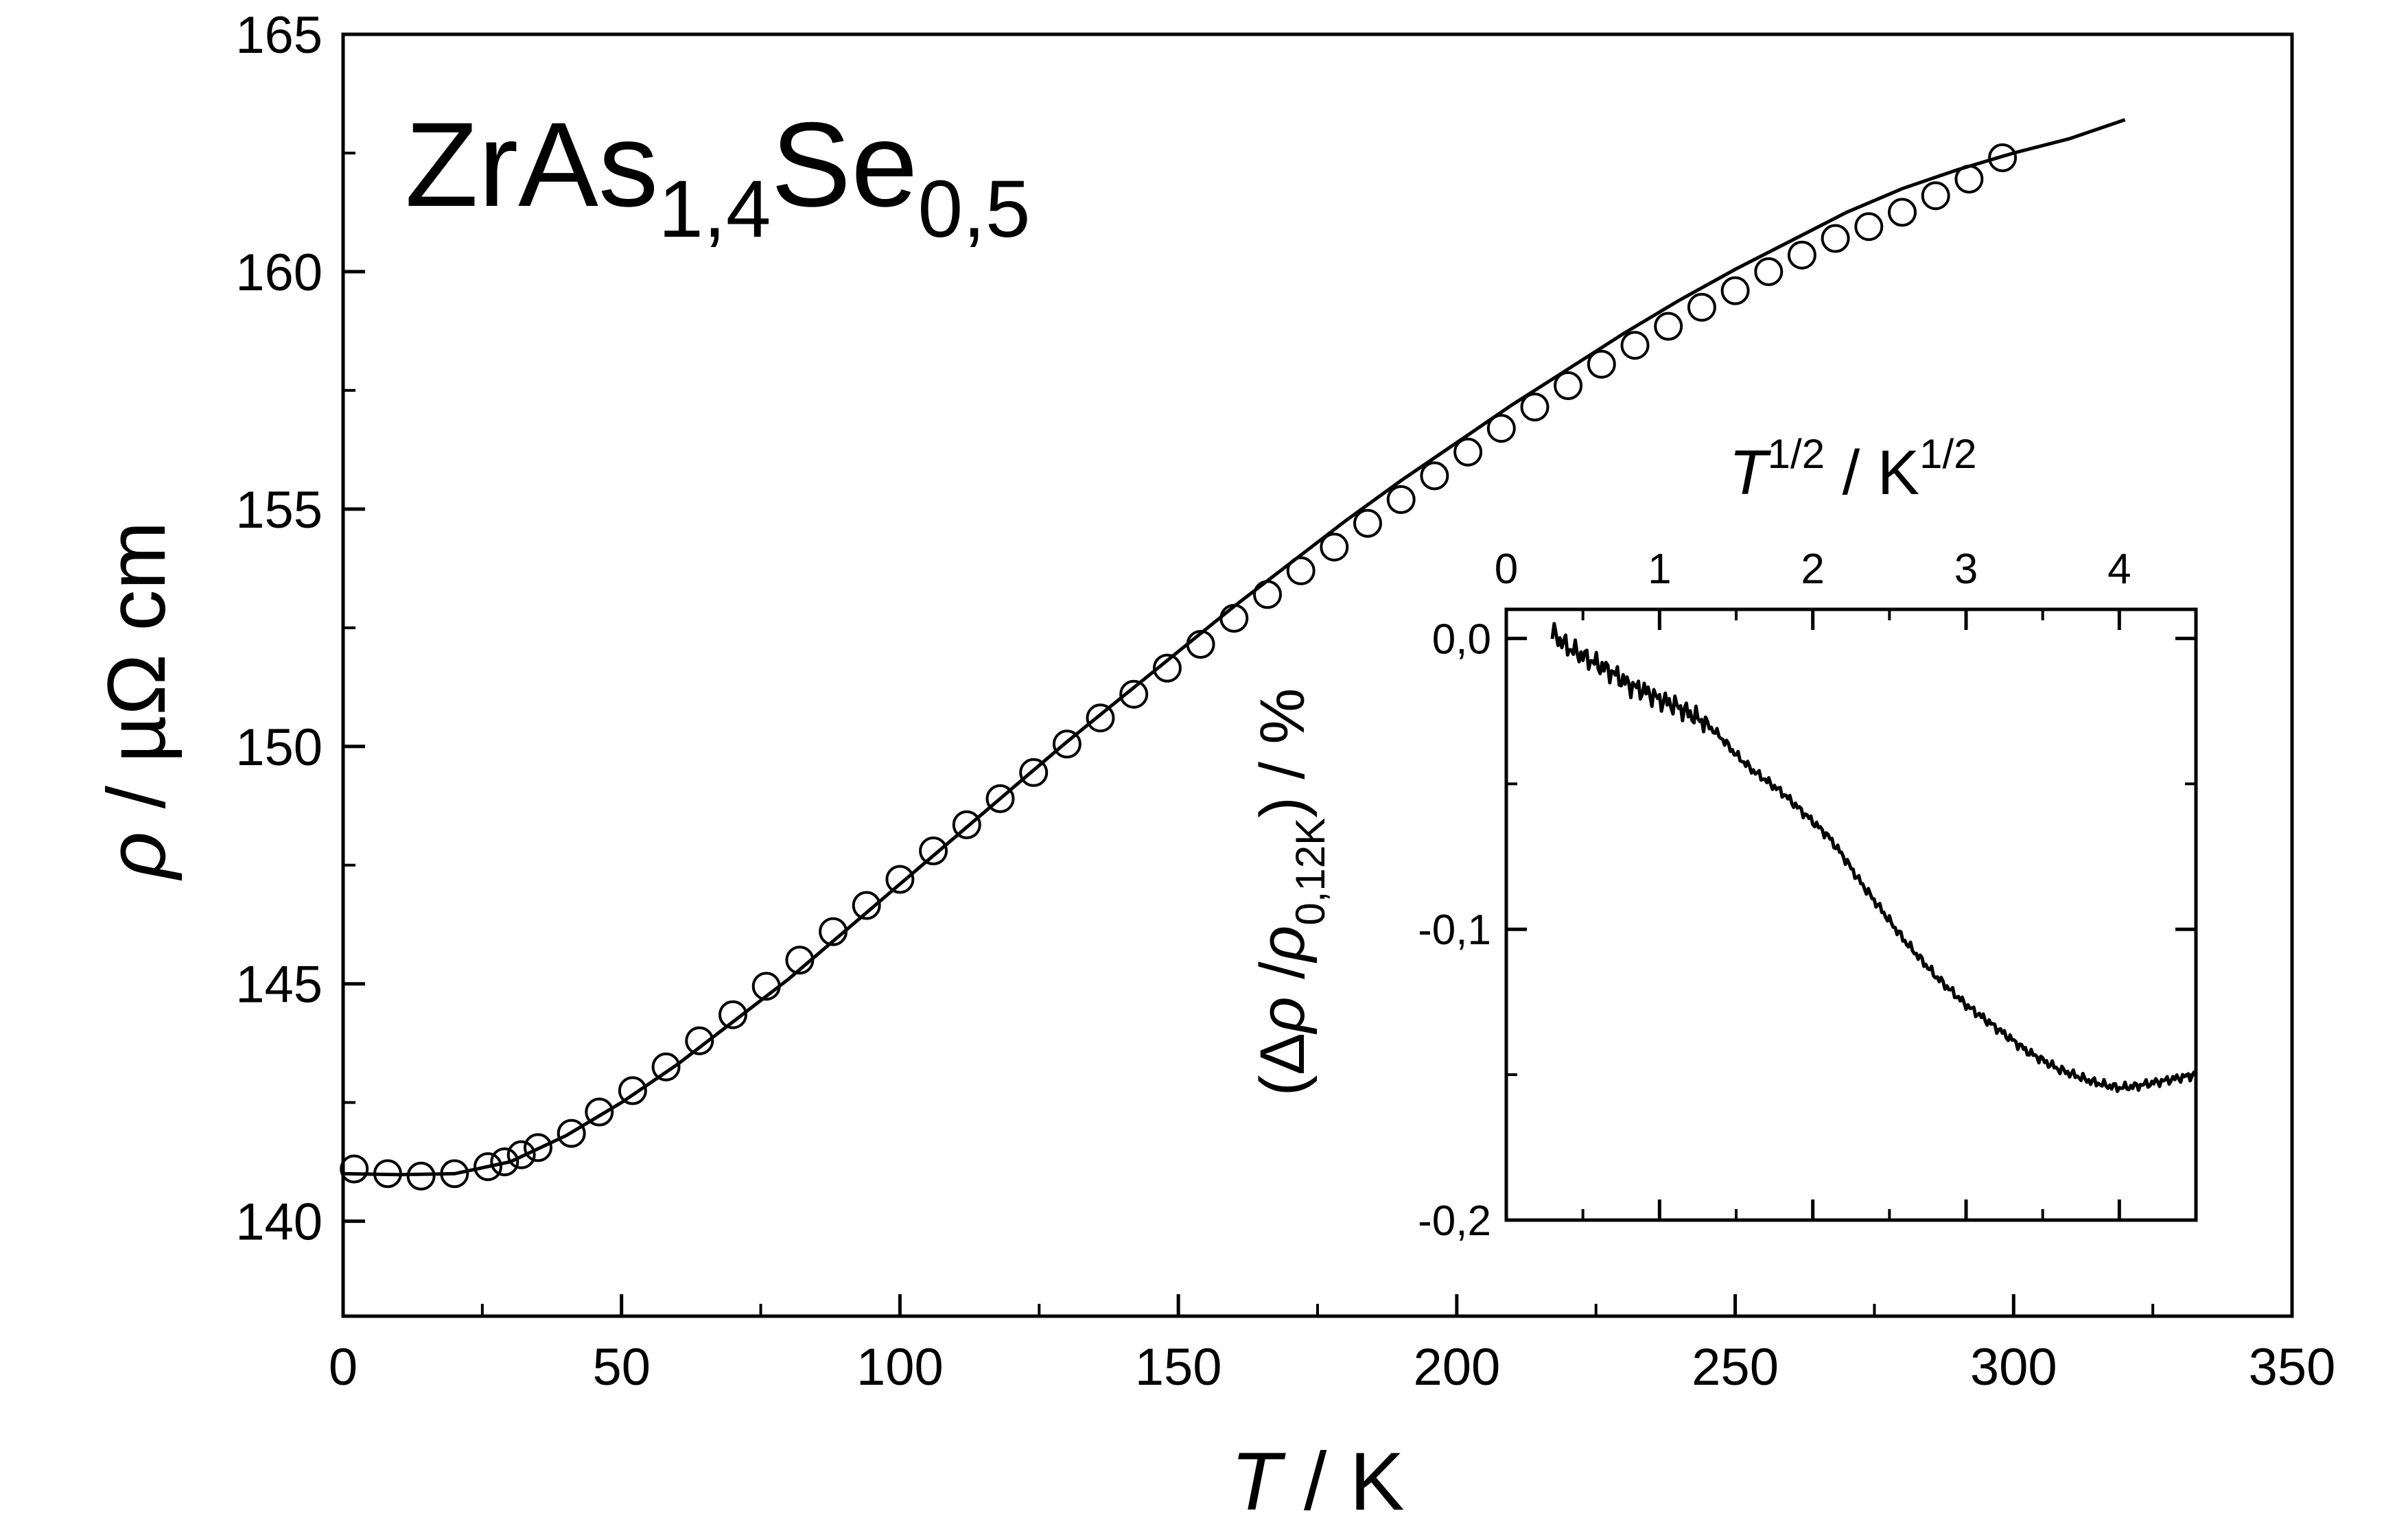  Describe the element at coordinates (1966, 570) in the screenshot. I see `inset-x-tick-label: 3` at that location.